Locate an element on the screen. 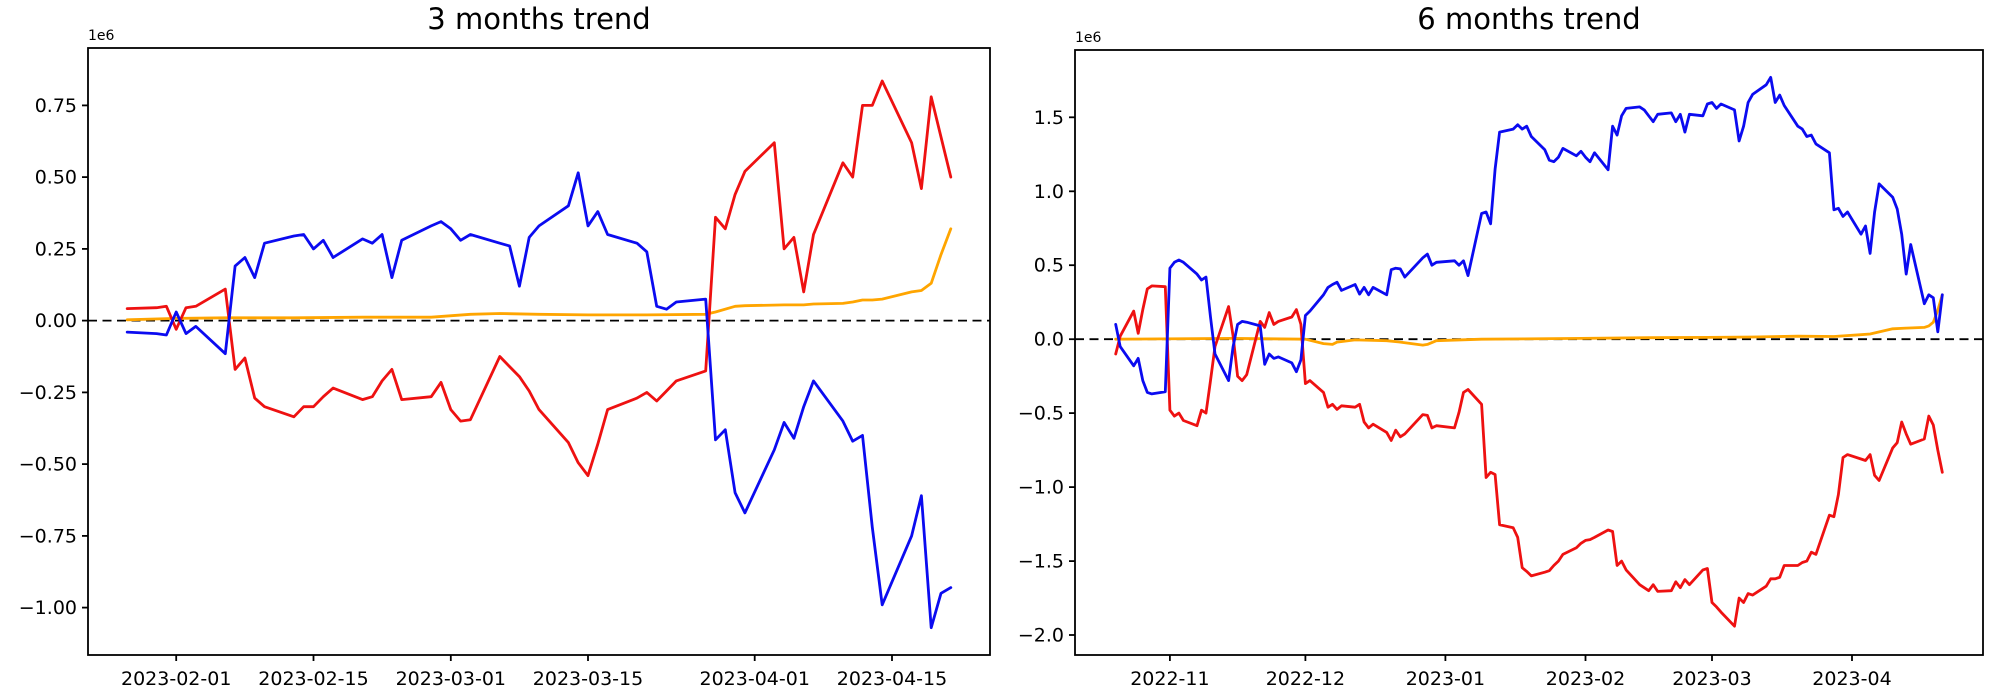 Image resolution: width=2000 pixels, height=700 pixels. x-tick-label: 2023-03-01 is located at coordinates (451, 679).